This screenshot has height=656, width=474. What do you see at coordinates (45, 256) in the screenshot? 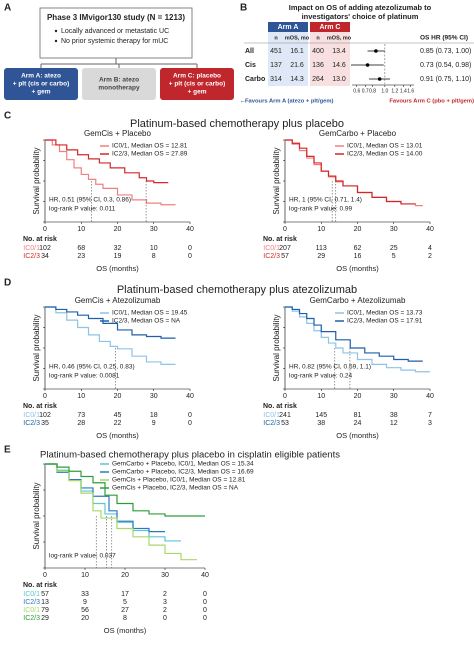
I see `risk-count: 34` at bounding box center [45, 256].